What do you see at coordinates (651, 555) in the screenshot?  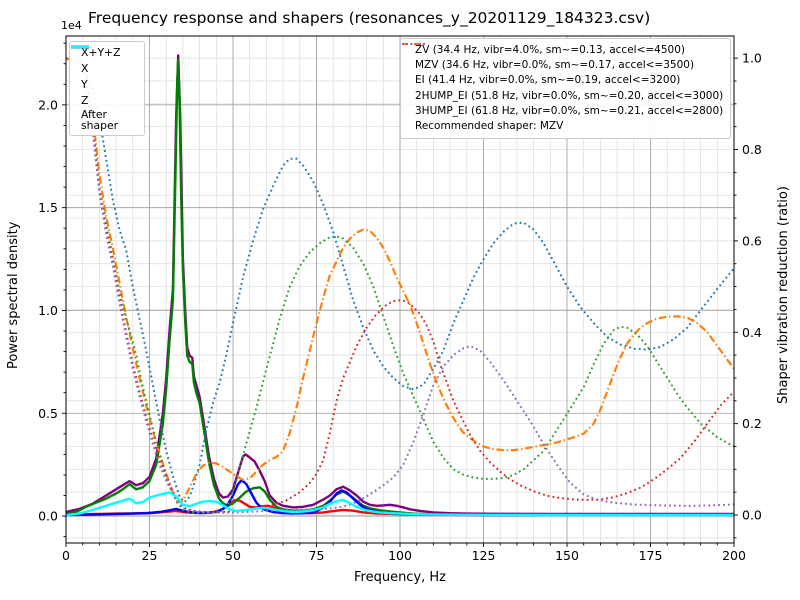 I see `svg-text: 175` at bounding box center [651, 555].